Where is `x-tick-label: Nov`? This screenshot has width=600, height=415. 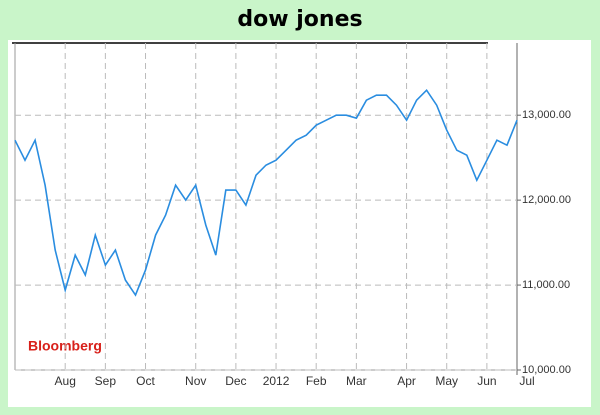 x-tick-label: Nov is located at coordinates (195, 381).